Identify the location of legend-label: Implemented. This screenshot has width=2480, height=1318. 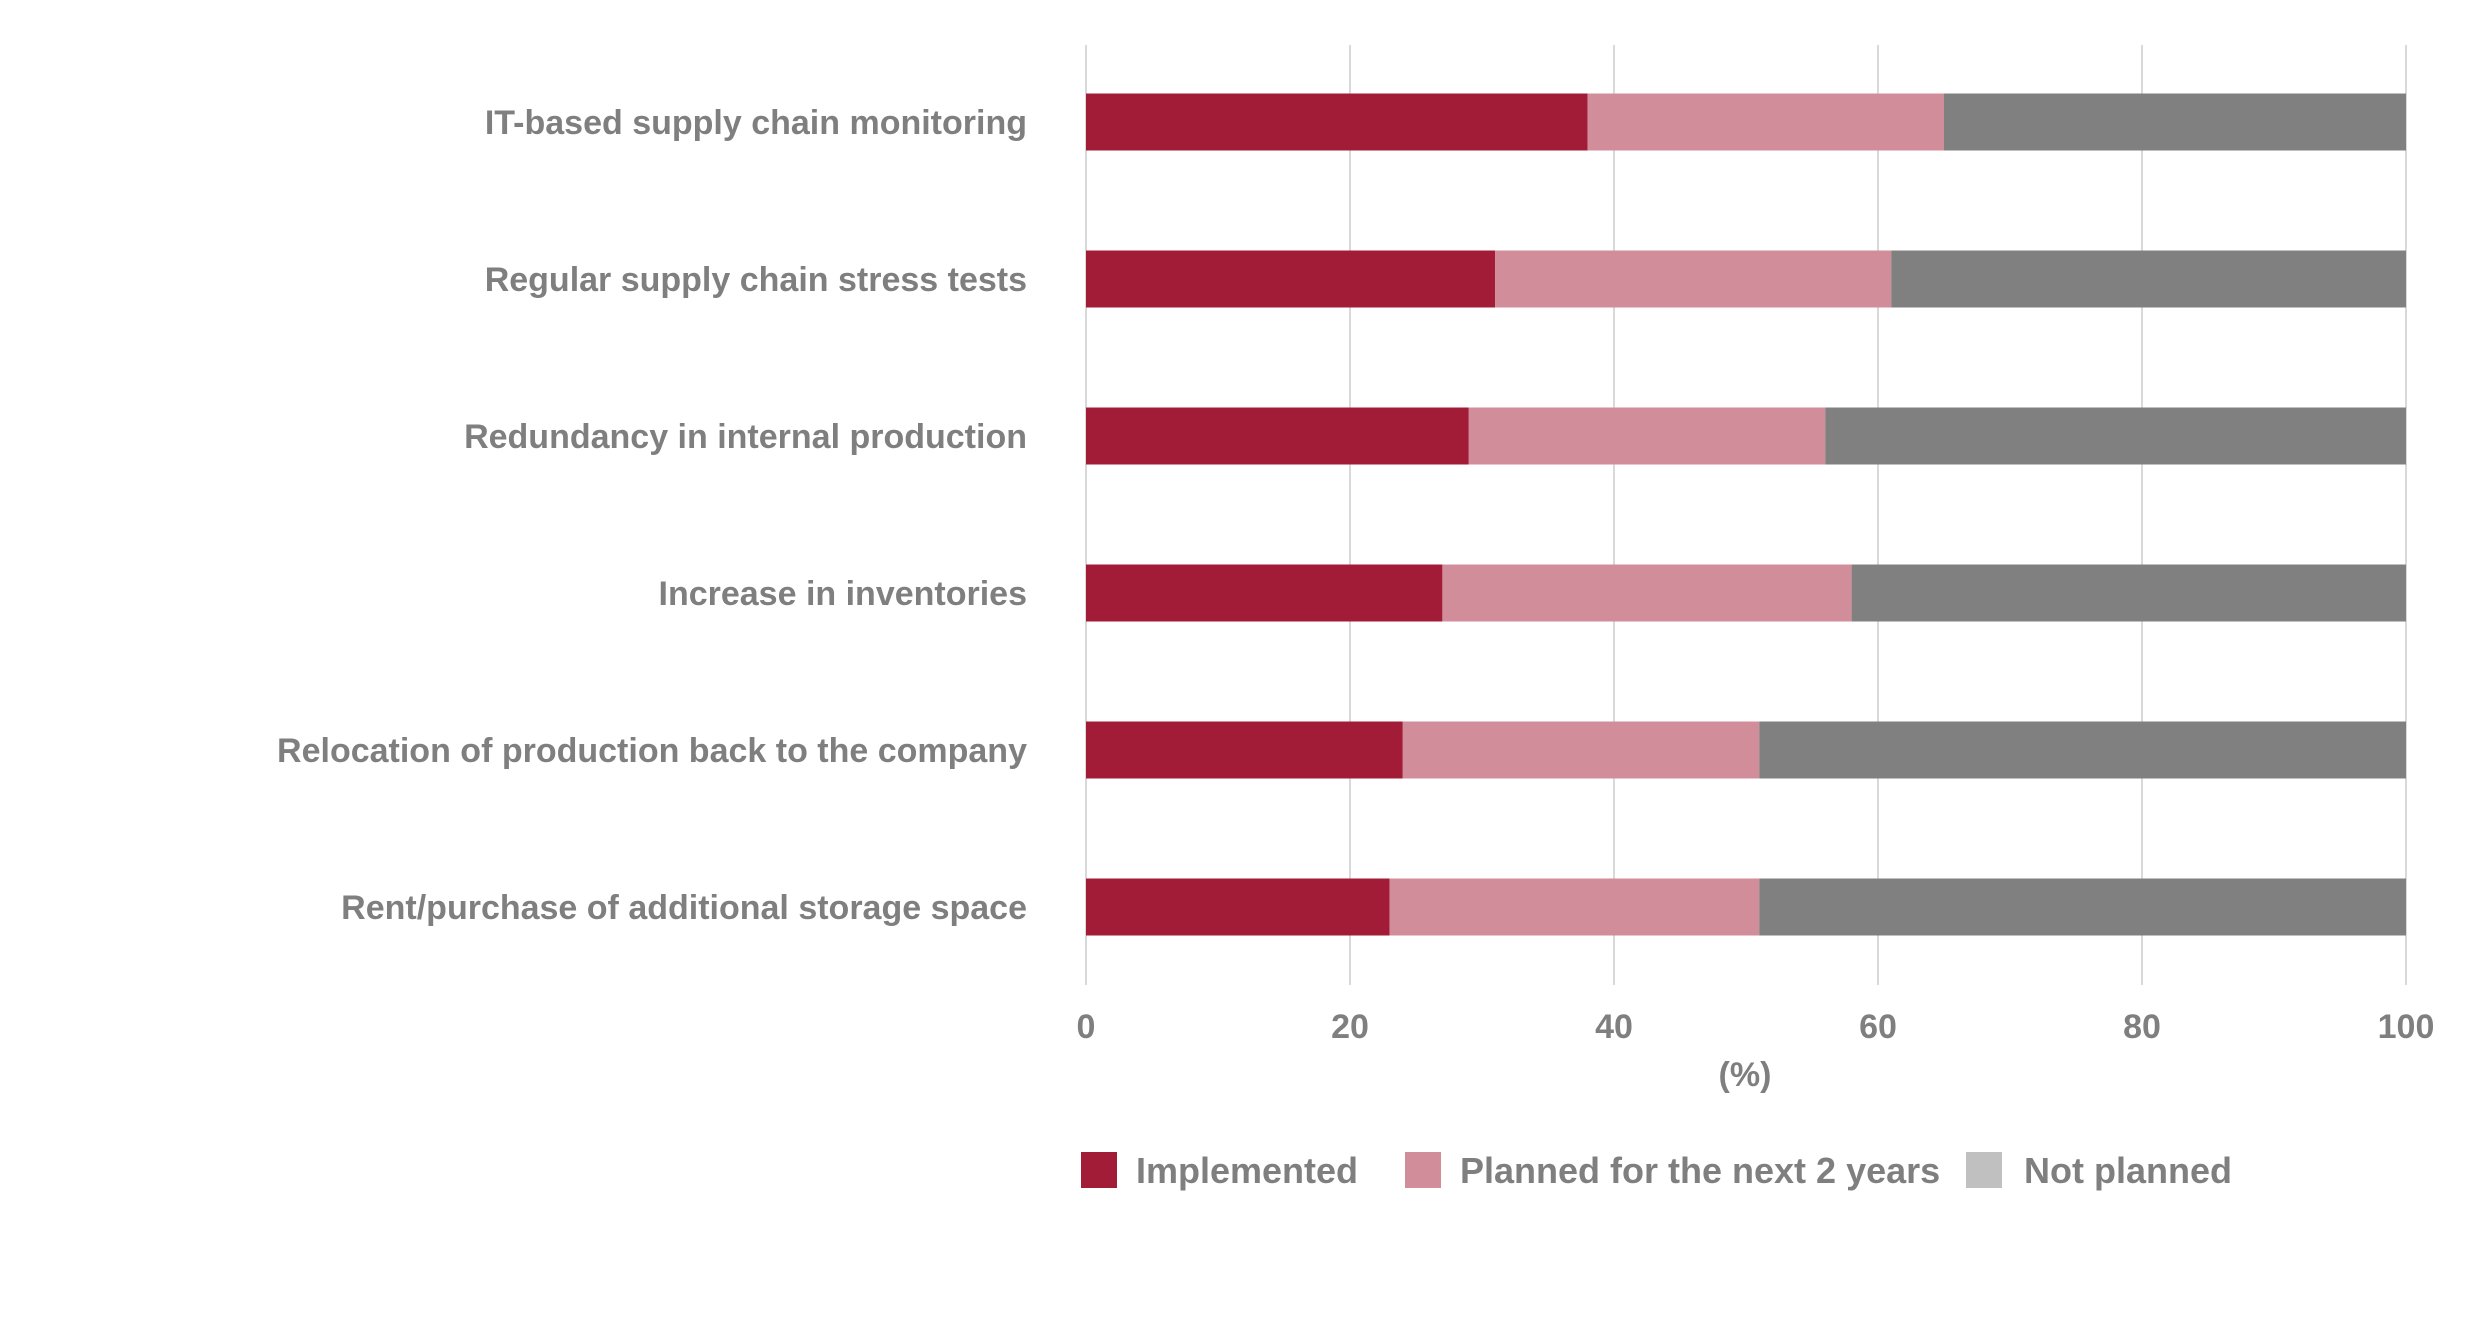
(1247, 1170).